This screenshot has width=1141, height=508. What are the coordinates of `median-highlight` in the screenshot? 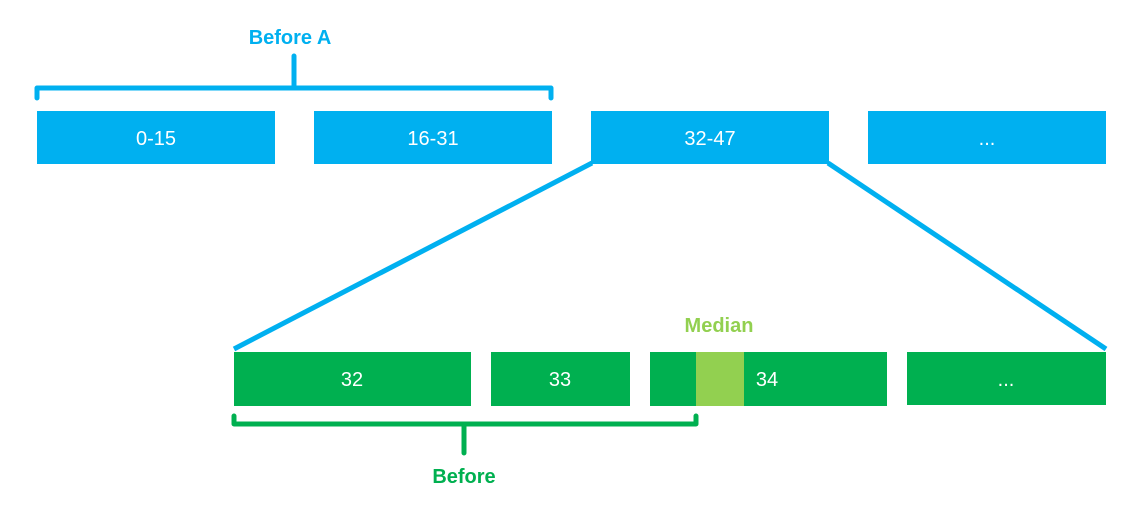 It's located at (720, 379).